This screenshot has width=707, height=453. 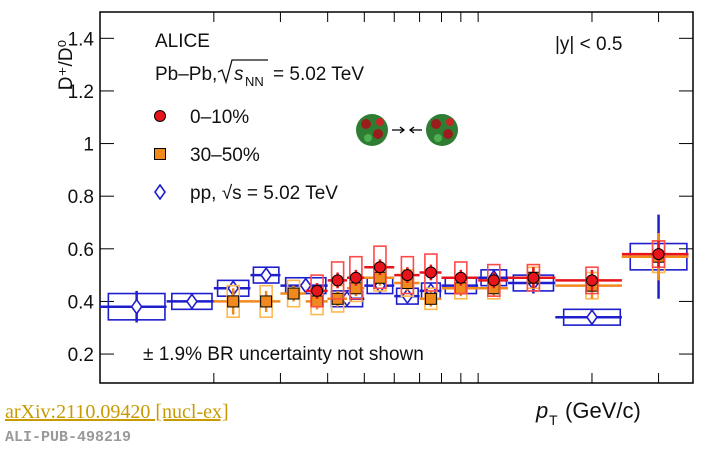 What do you see at coordinates (603, 410) in the screenshot?
I see `x-axis-unit: (GeV/c)` at bounding box center [603, 410].